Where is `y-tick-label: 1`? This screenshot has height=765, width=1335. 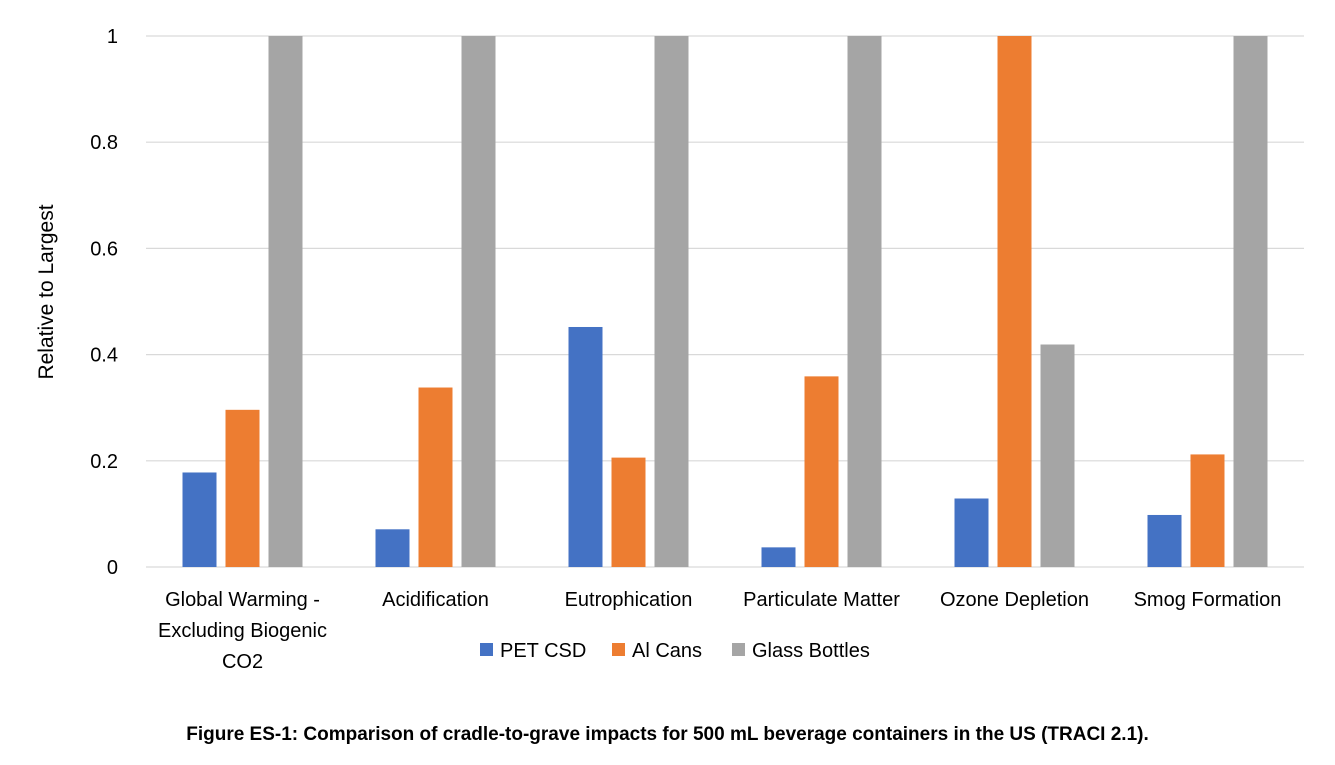
y-tick-label: 1 is located at coordinates (112, 37).